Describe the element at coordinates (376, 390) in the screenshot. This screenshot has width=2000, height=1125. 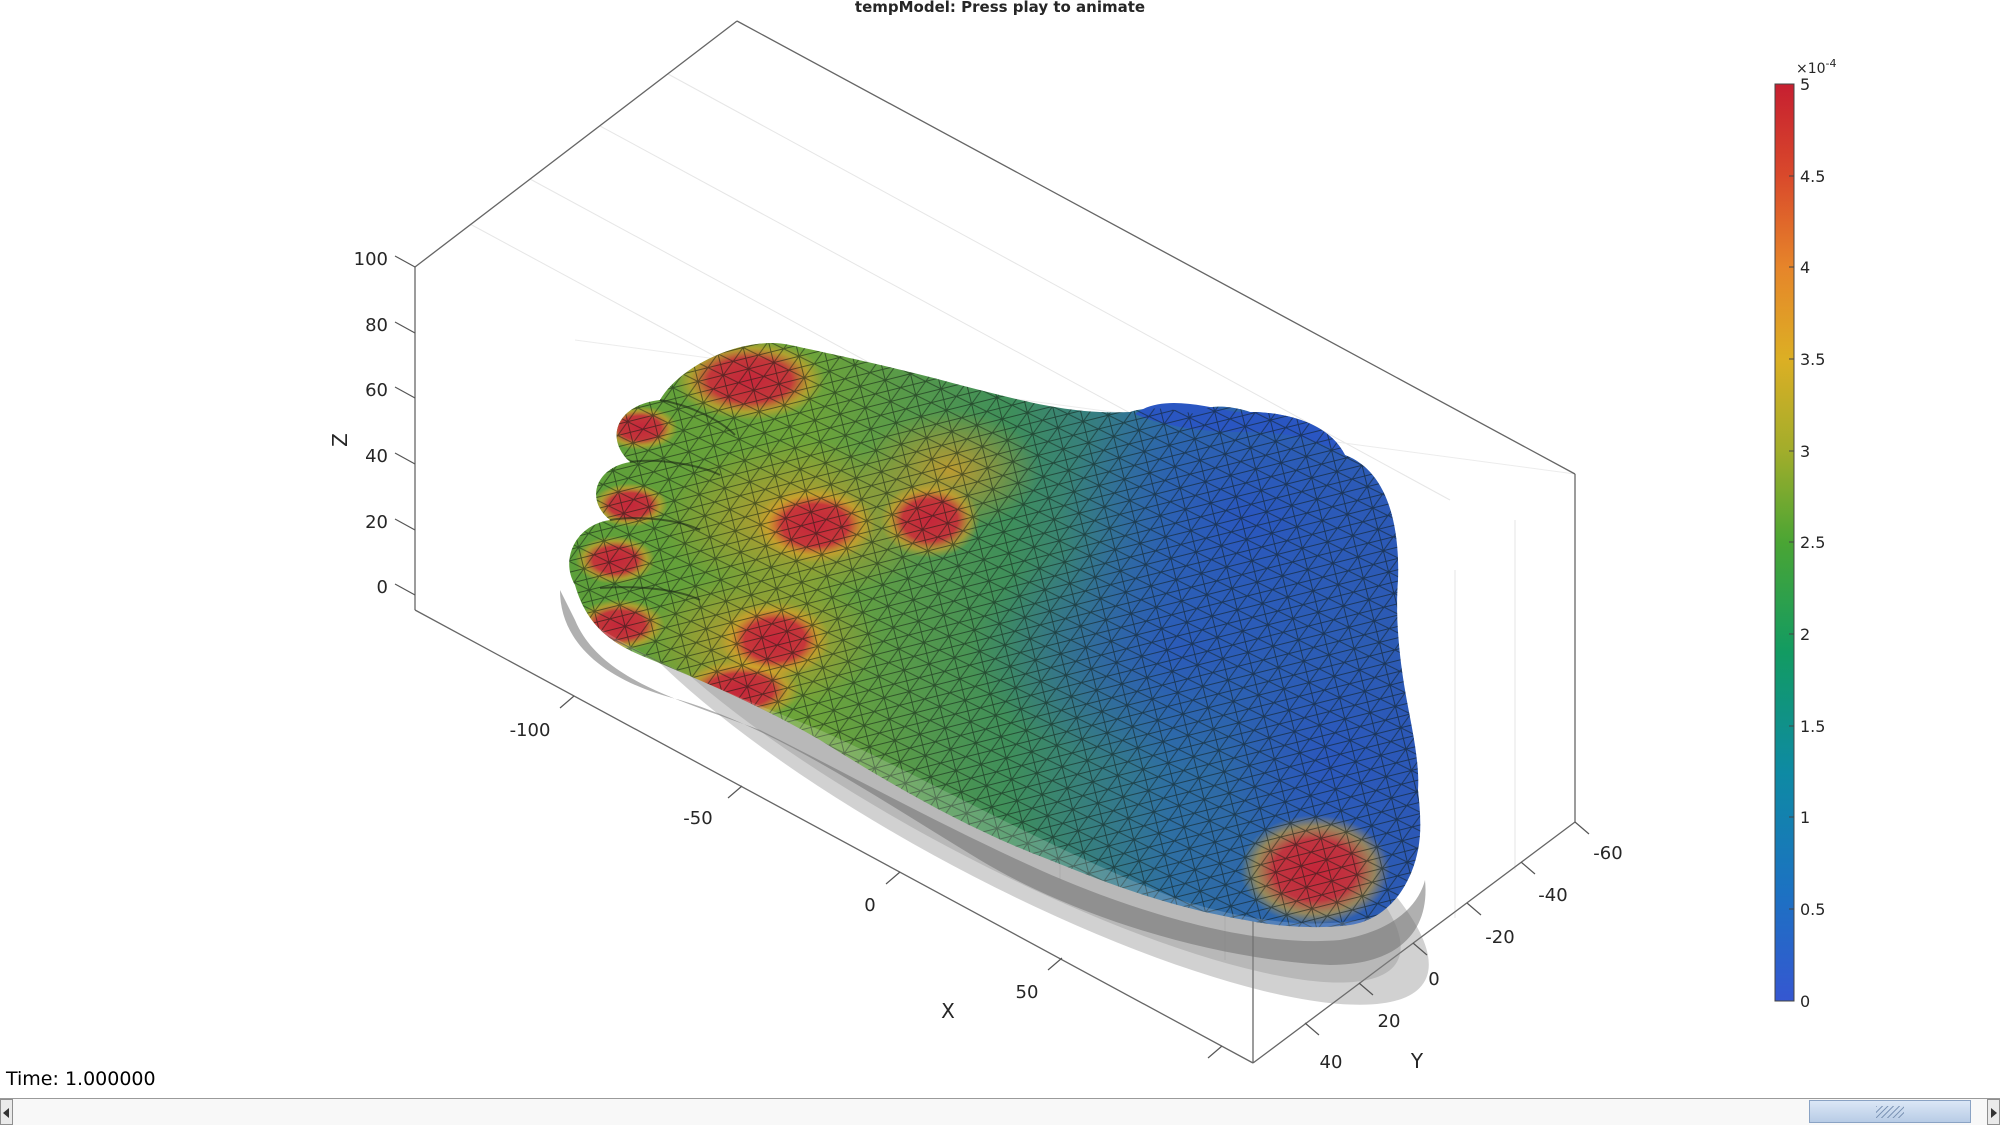
I see `z-tick-label: 60` at that location.